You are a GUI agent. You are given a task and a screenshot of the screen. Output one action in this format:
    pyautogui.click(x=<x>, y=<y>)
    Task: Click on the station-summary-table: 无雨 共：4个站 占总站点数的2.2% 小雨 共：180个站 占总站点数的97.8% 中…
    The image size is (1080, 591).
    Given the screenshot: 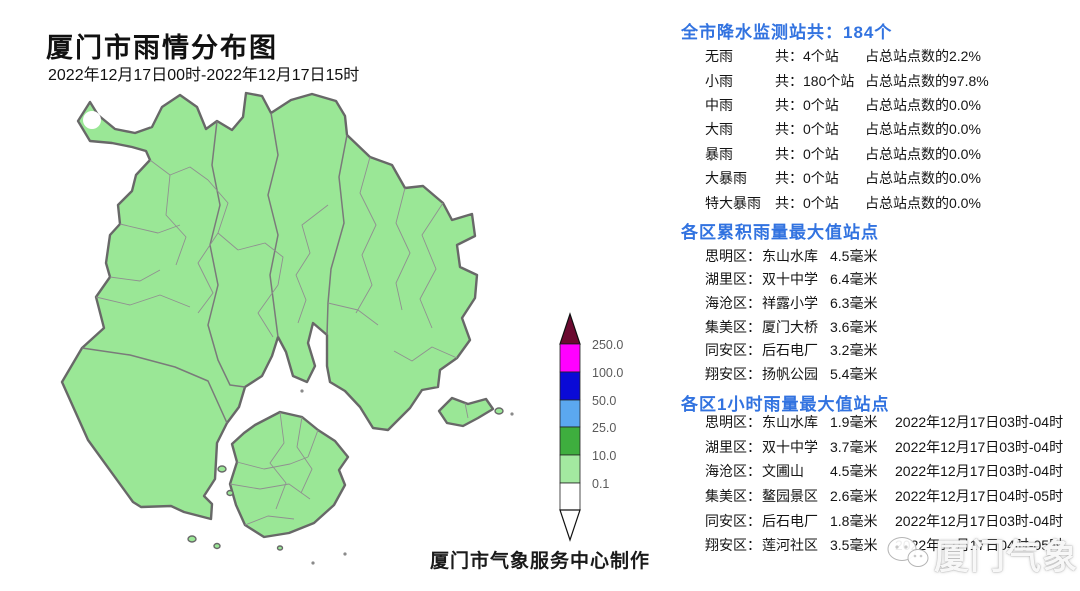 What is the action you would take?
    pyautogui.click(x=880, y=129)
    